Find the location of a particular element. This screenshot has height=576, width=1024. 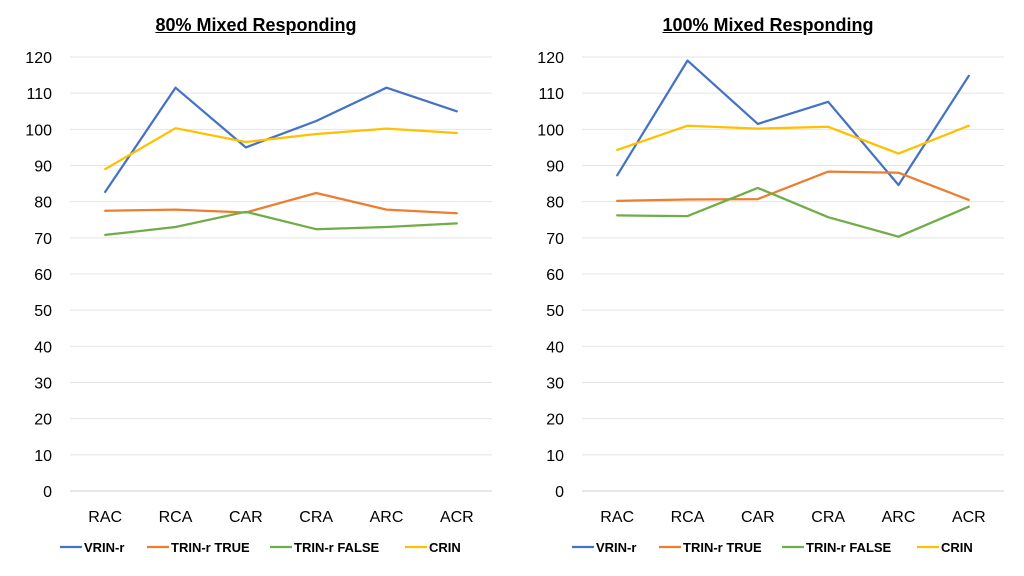

chart-title: 80% Mixed Responding is located at coordinates (256, 25).